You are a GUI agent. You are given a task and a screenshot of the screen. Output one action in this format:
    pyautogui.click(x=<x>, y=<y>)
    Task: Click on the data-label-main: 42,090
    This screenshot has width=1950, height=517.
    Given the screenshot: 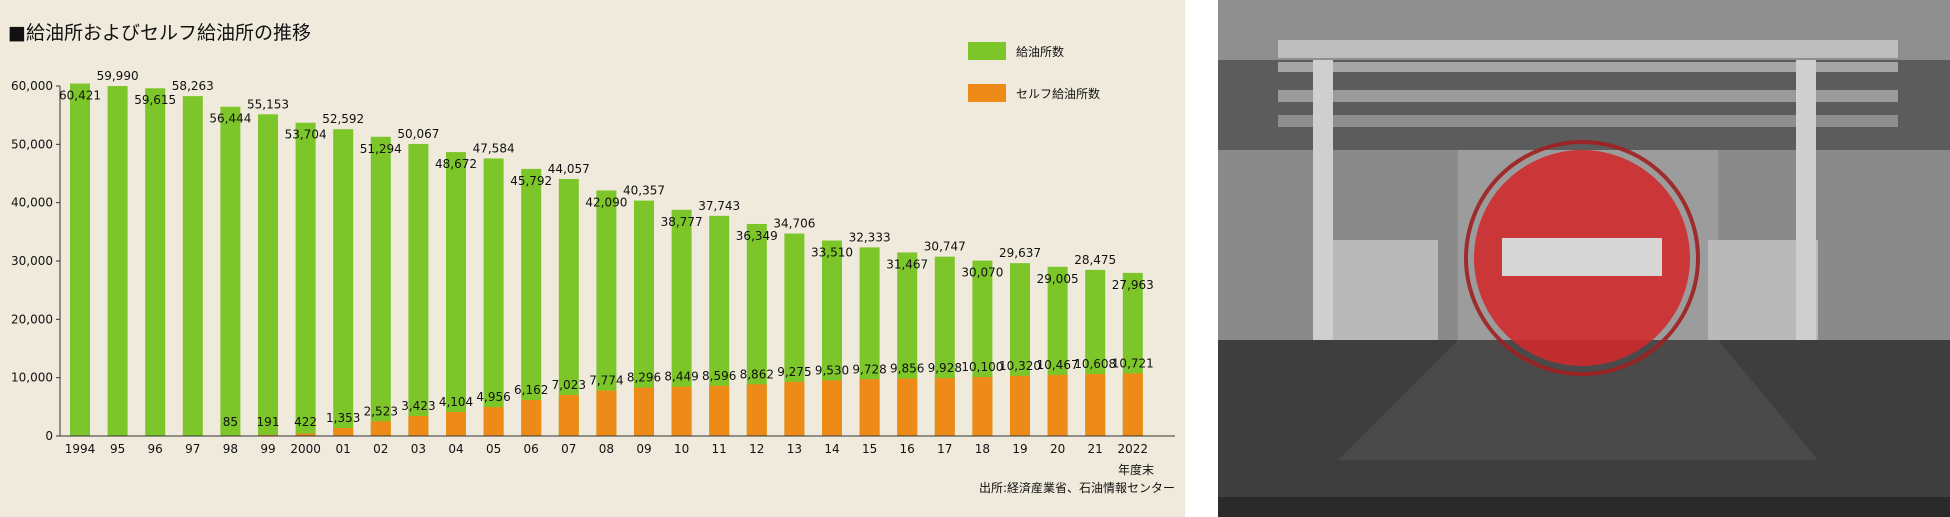 What is the action you would take?
    pyautogui.click(x=606, y=202)
    